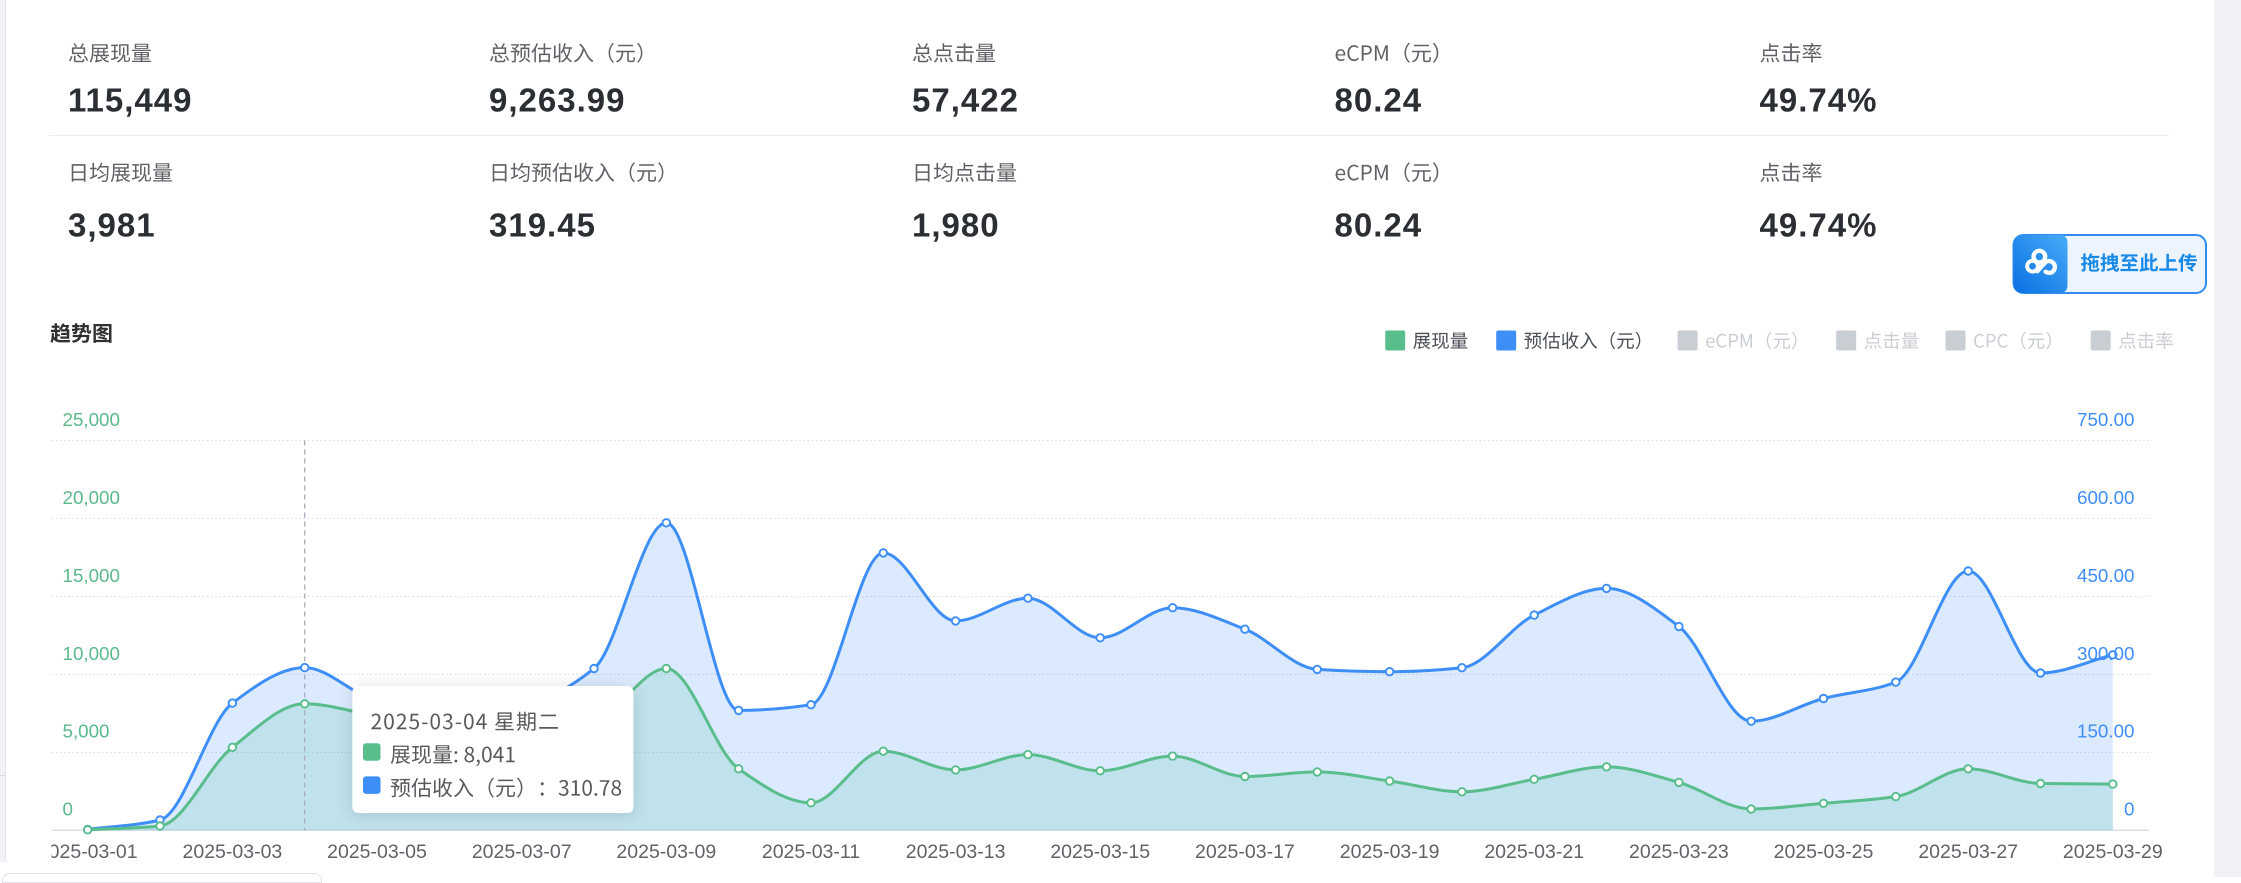 This screenshot has height=883, width=2241. What do you see at coordinates (112, 225) in the screenshot?
I see `svg-text: 3,981` at bounding box center [112, 225].